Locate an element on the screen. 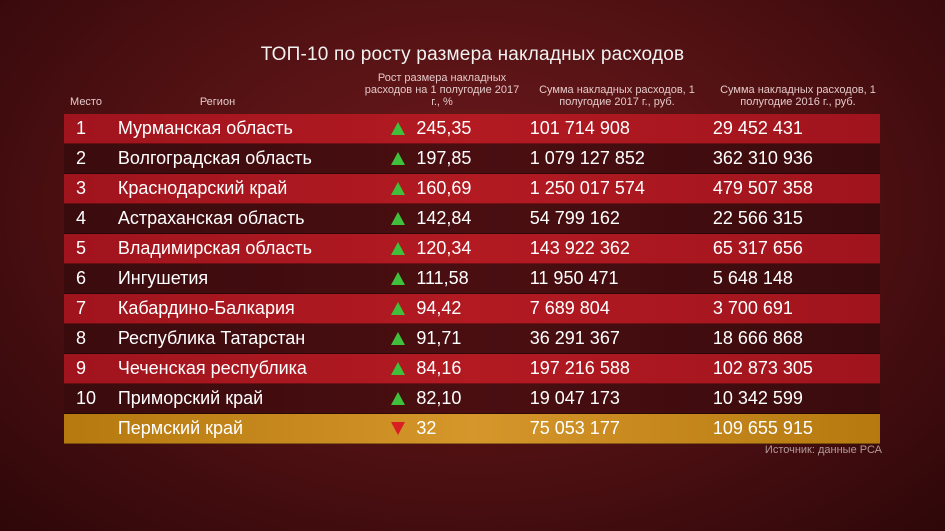 This screenshot has height=531, width=945. row-sum-2017: 19 047 173 is located at coordinates (574, 398).